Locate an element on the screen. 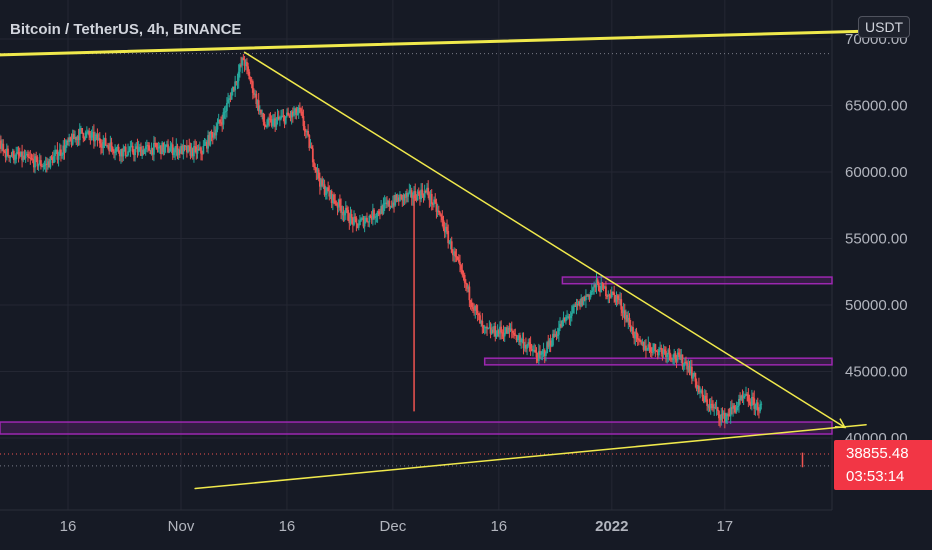  currency-badge-button: USDT is located at coordinates (884, 27).